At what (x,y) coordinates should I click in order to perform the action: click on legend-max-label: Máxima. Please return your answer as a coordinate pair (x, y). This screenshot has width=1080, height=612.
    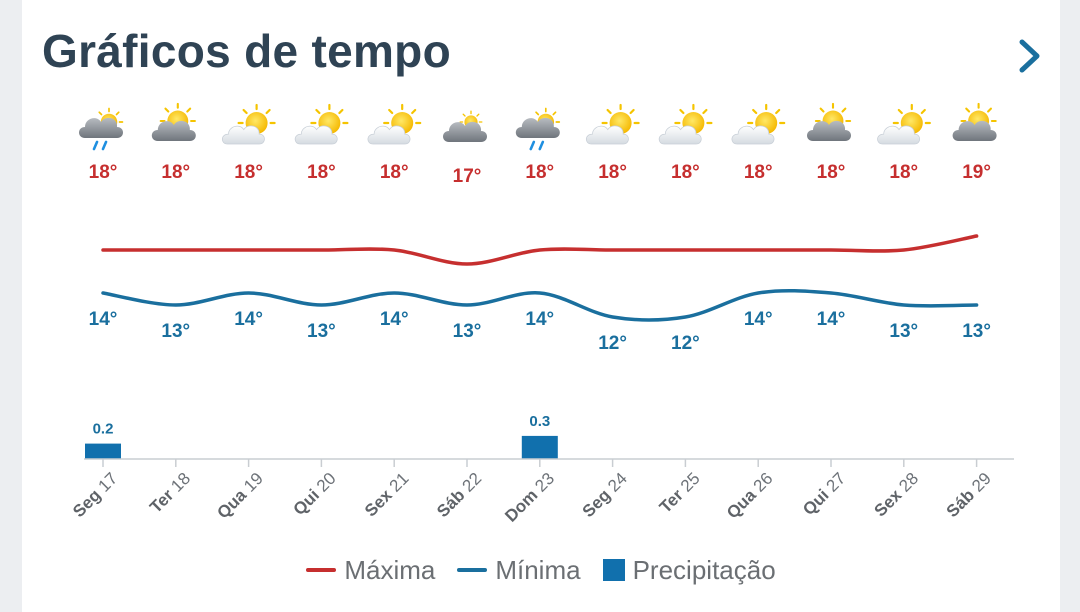
    Looking at the image, I should click on (390, 569).